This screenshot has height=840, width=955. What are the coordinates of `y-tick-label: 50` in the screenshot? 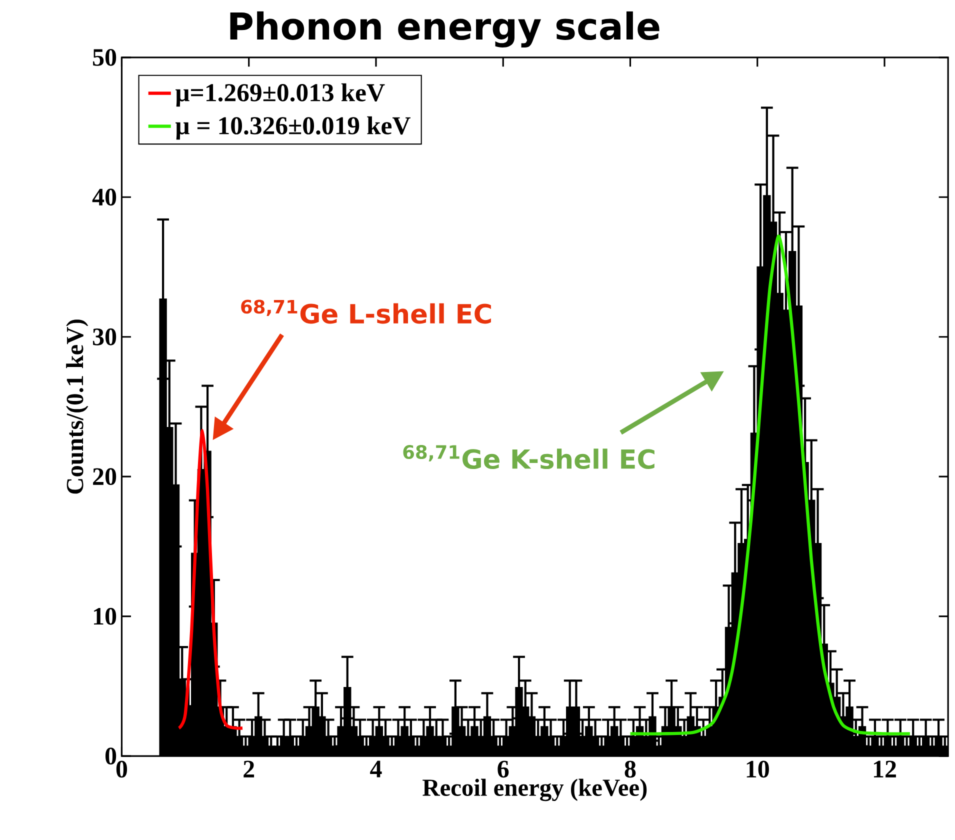 It's located at (104, 57).